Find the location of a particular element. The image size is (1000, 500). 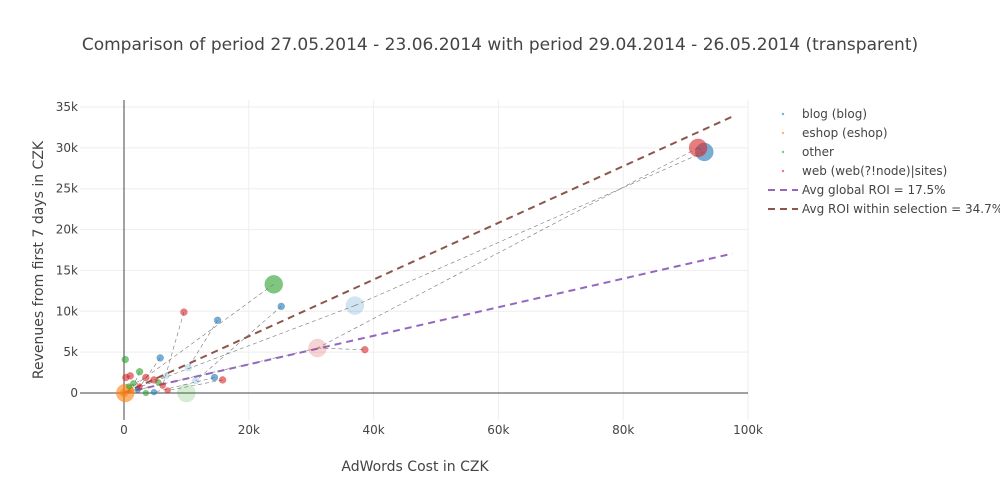

legend-item-series-1: blog (blog) is located at coordinates (824, 114).